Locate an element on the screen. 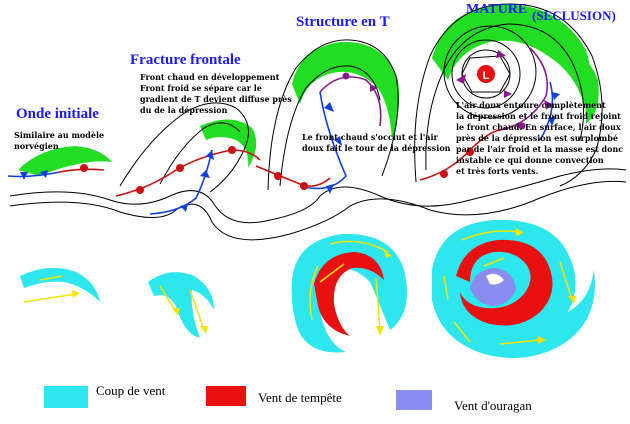 This screenshot has width=630, height=424. occluded-symbols is located at coordinates (447, 90).